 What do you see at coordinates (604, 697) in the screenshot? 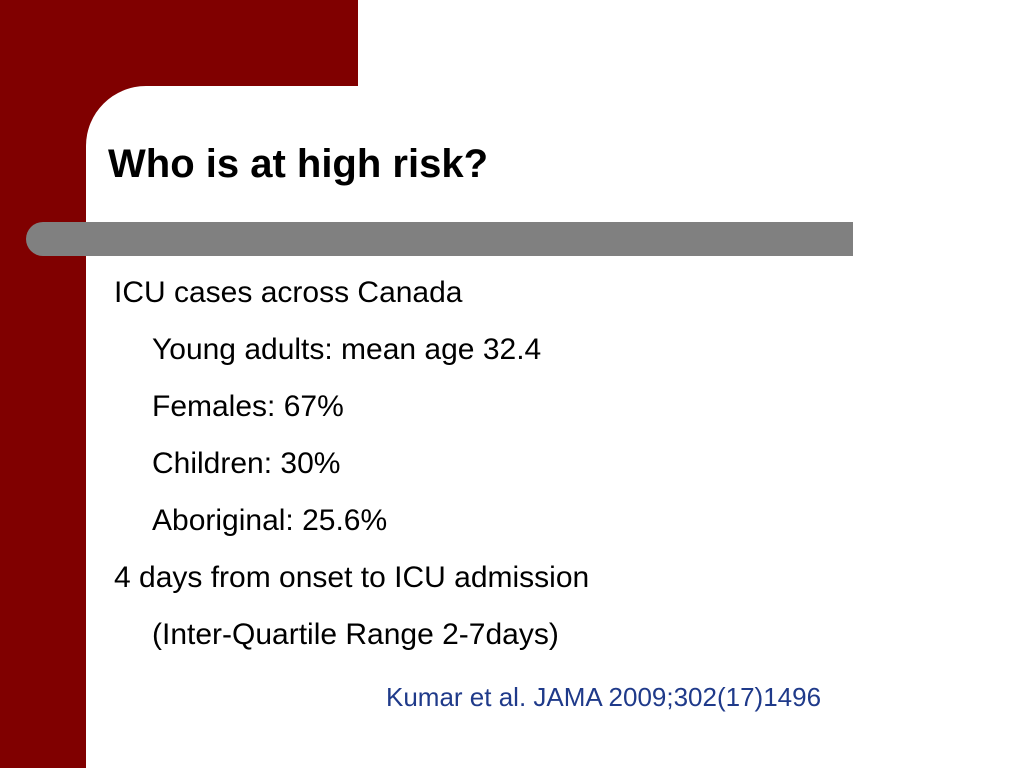
I see `citation: Kumar et al. JAMA 2009;302(17)1496` at bounding box center [604, 697].